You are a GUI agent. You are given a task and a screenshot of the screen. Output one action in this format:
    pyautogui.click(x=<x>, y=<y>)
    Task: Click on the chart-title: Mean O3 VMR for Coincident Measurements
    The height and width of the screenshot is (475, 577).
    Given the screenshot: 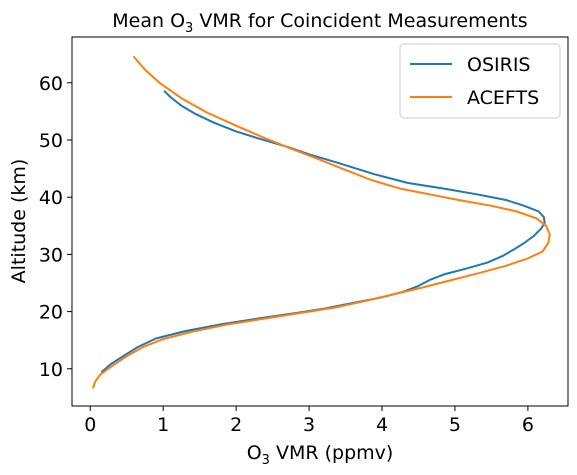 What is the action you would take?
    pyautogui.click(x=319, y=23)
    